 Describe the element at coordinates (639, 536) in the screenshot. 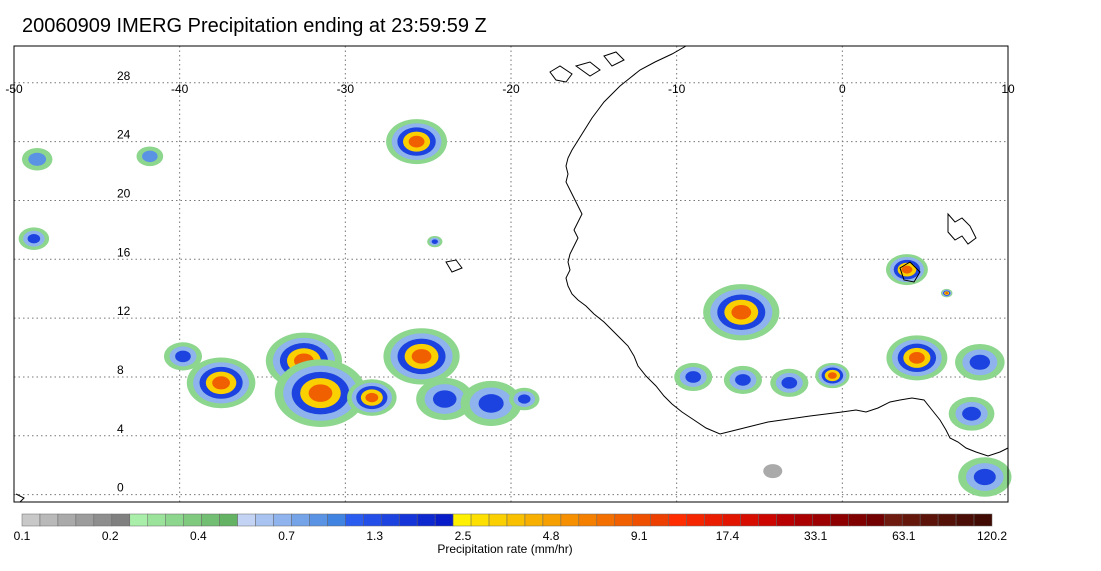

I see `colorbar-tick-label: 9.1` at that location.